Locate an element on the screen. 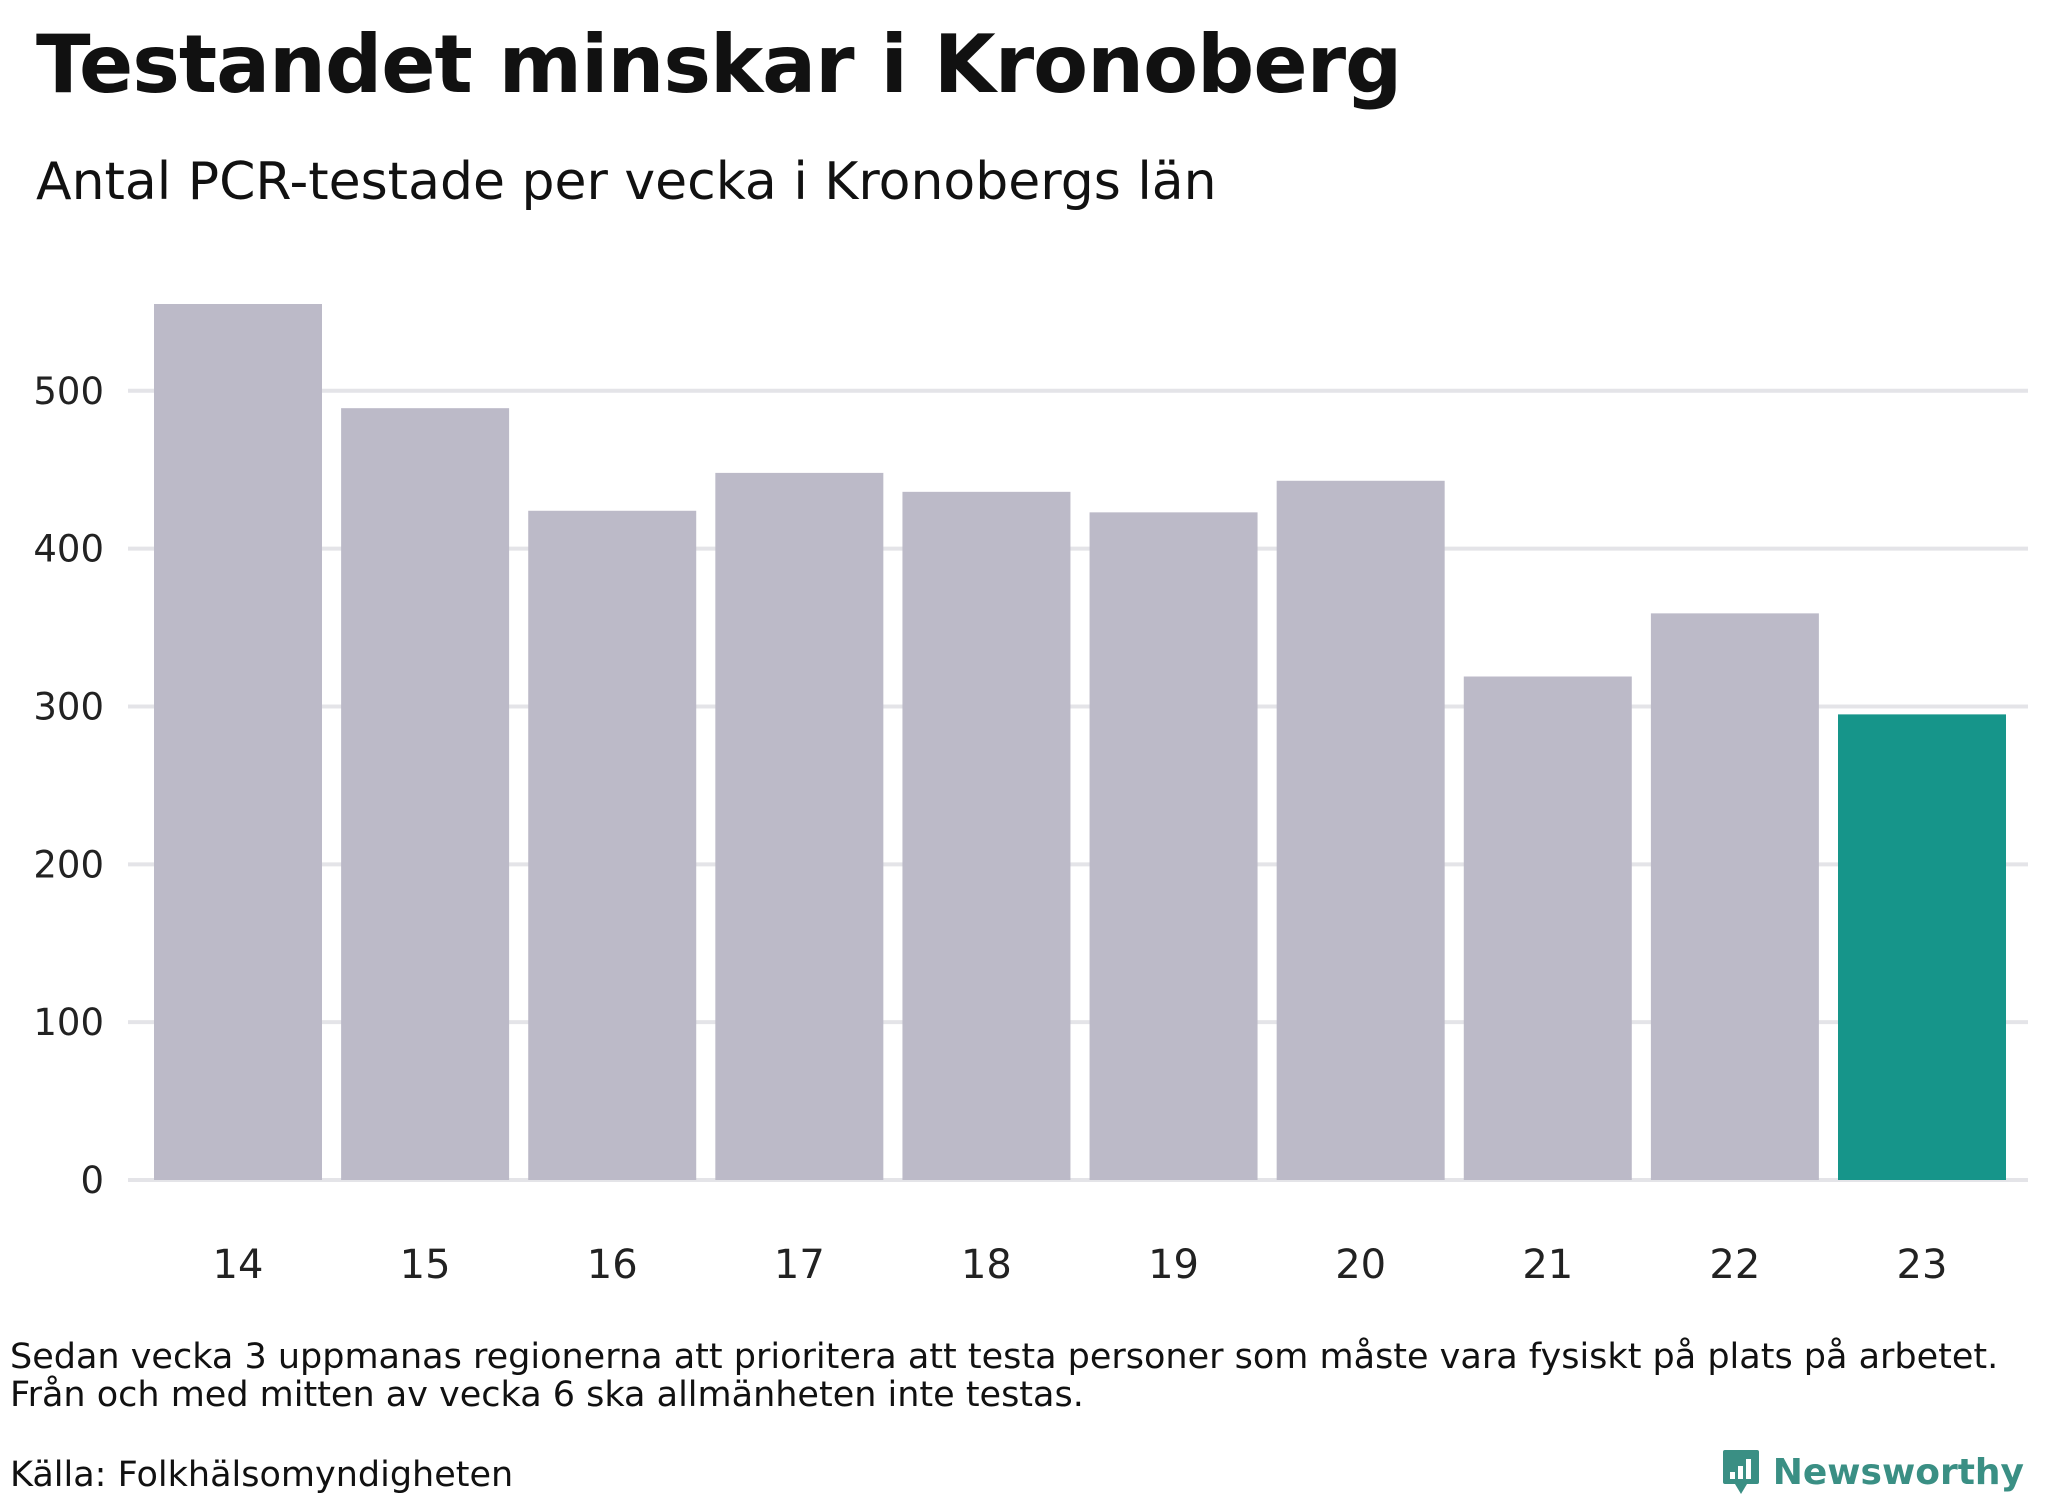  y-axis-tick-labels: 0 100 200 300 400 500 is located at coordinates (68, 786).